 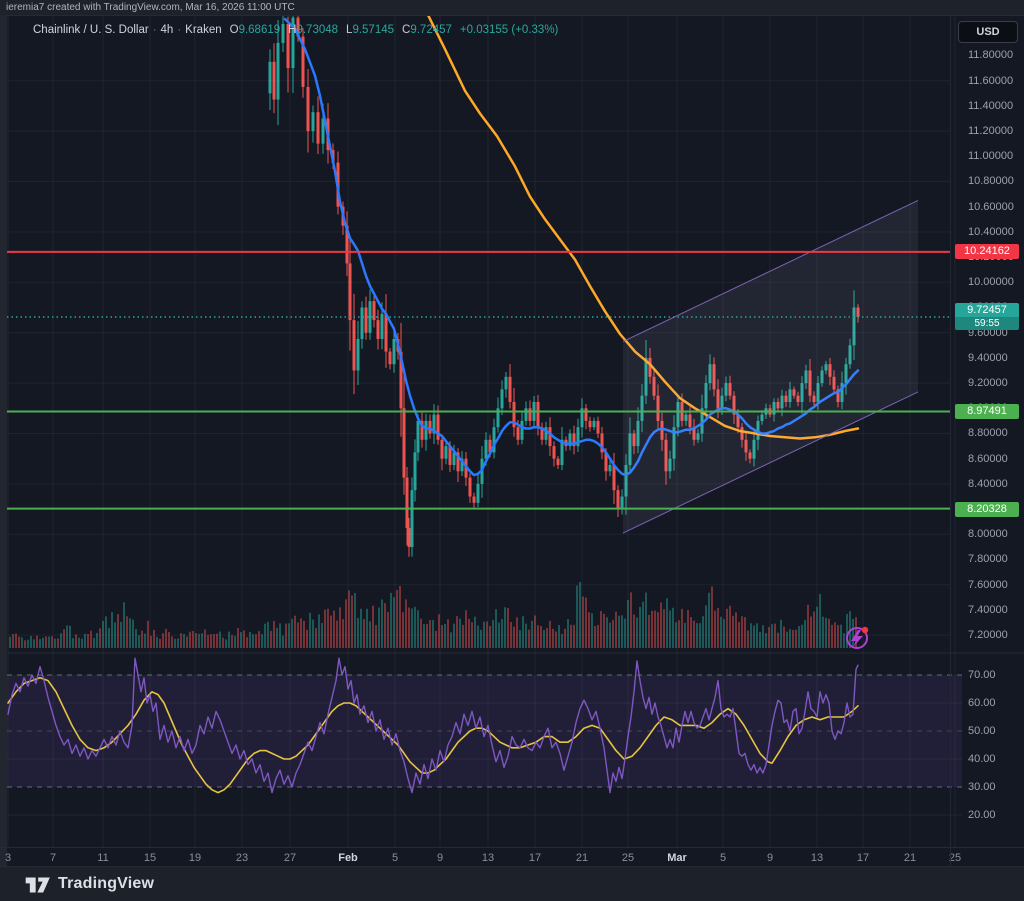 What do you see at coordinates (317, 30) in the screenshot?
I see `high-value: 9.73048` at bounding box center [317, 30].